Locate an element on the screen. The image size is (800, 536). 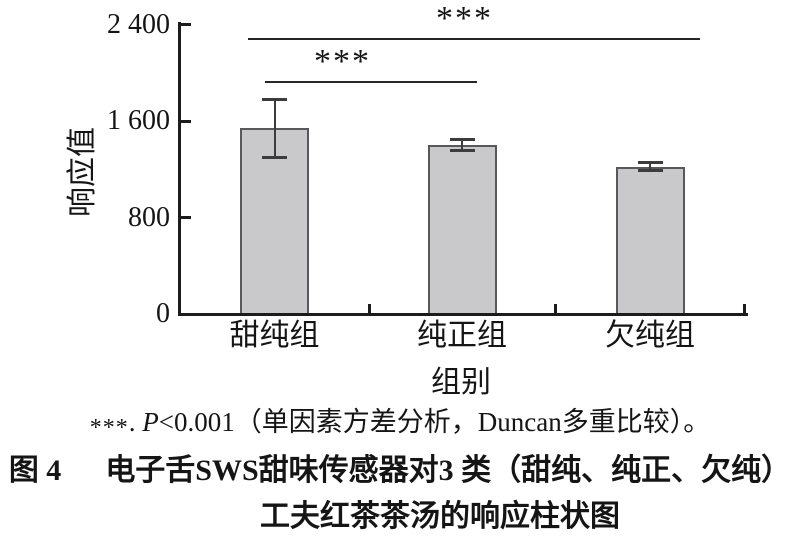
note-stars: *** is located at coordinates (109, 428).